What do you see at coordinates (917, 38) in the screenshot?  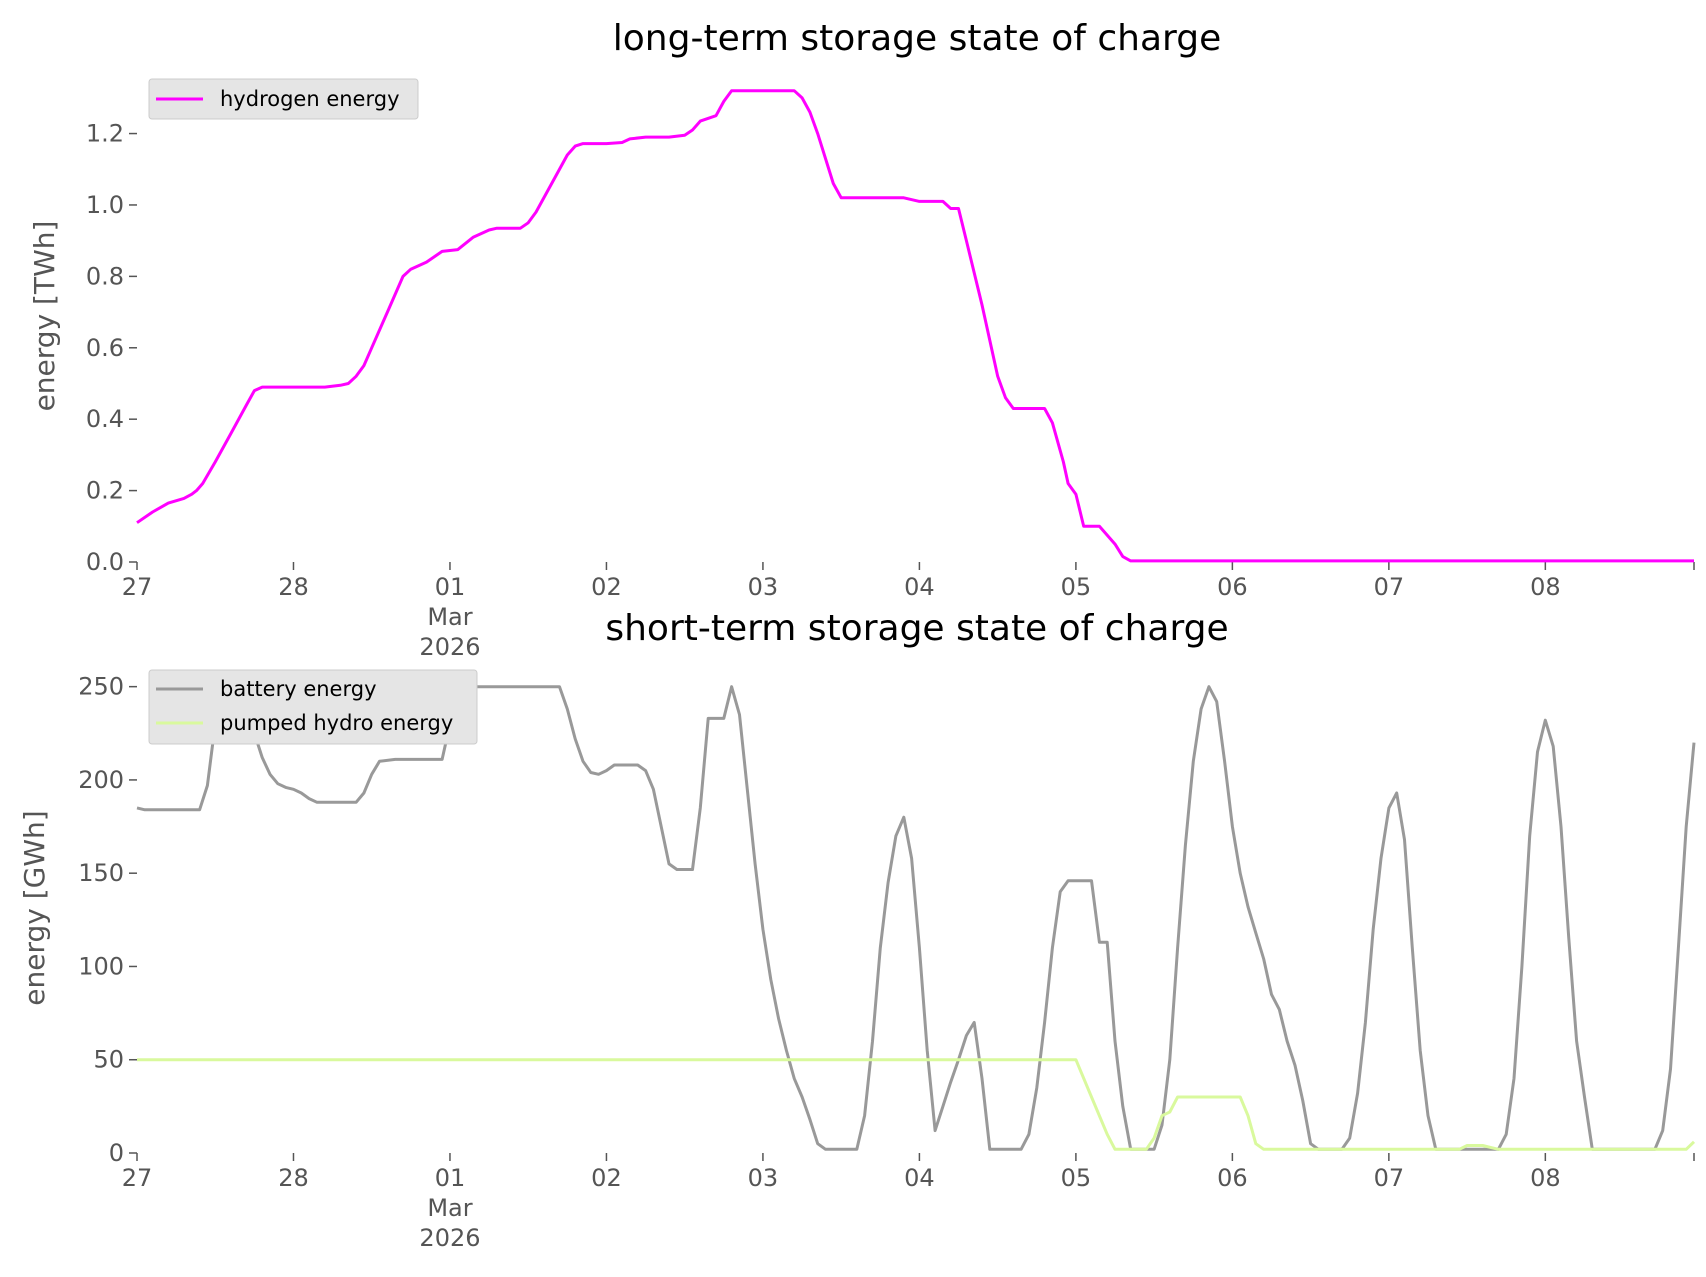 I see `chart-title-long-term: long-term storage state of charge` at bounding box center [917, 38].